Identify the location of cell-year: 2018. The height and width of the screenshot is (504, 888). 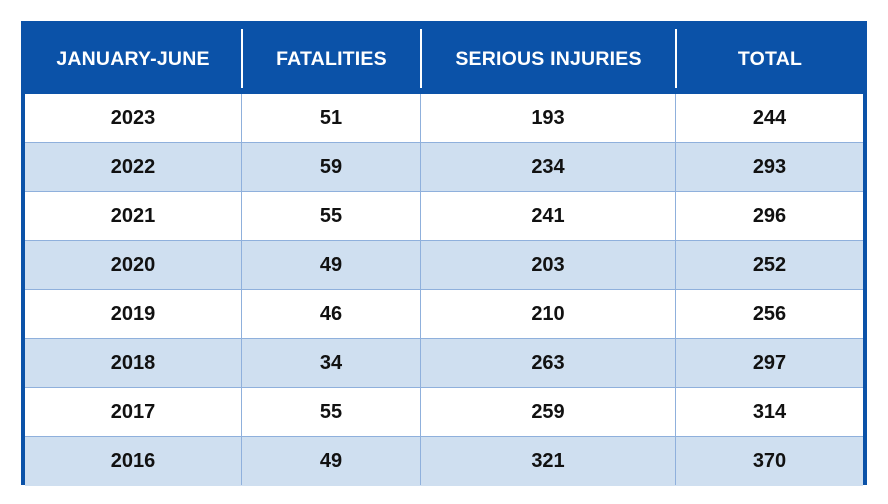
(133, 362).